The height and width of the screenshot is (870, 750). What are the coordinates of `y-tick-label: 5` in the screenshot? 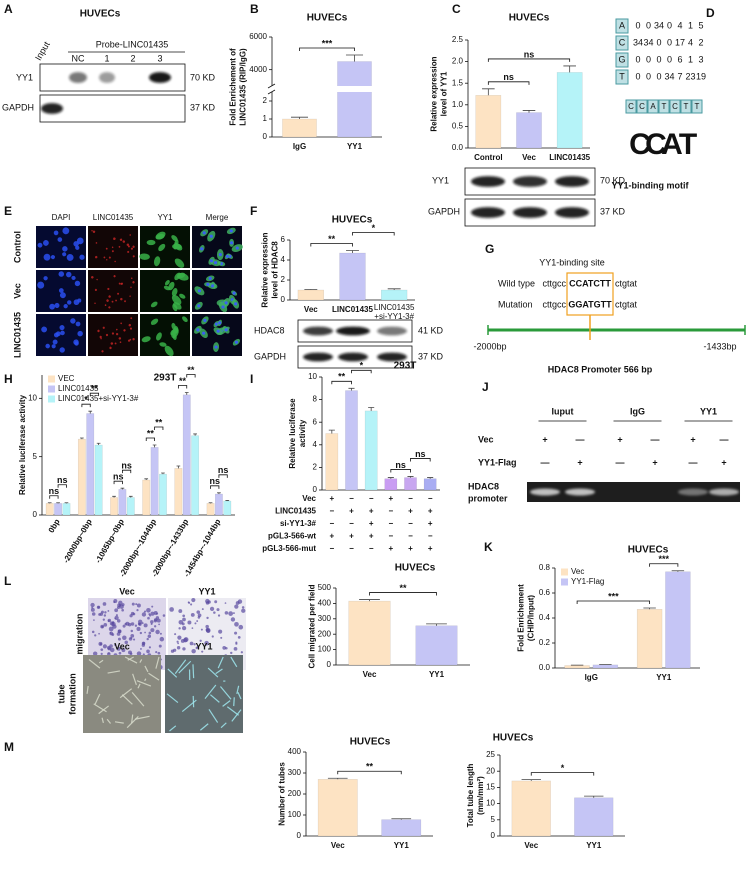 It's located at (493, 819).